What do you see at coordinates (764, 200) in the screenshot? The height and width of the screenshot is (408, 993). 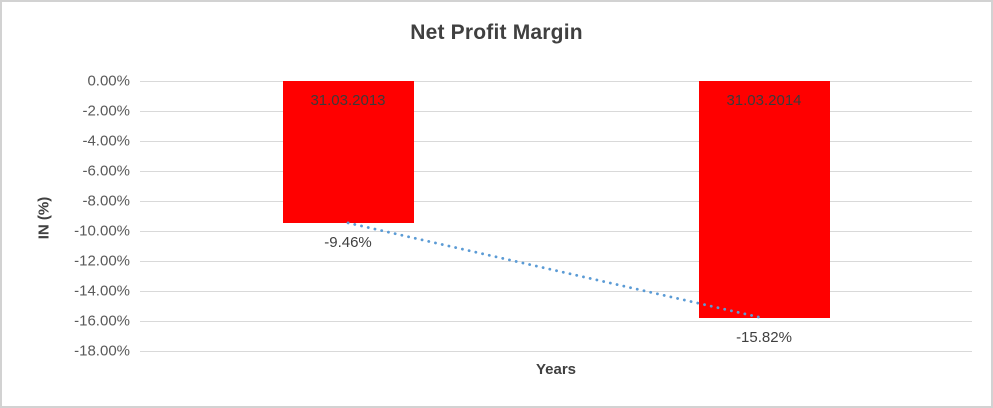 I see `bar-31.03.2014` at bounding box center [764, 200].